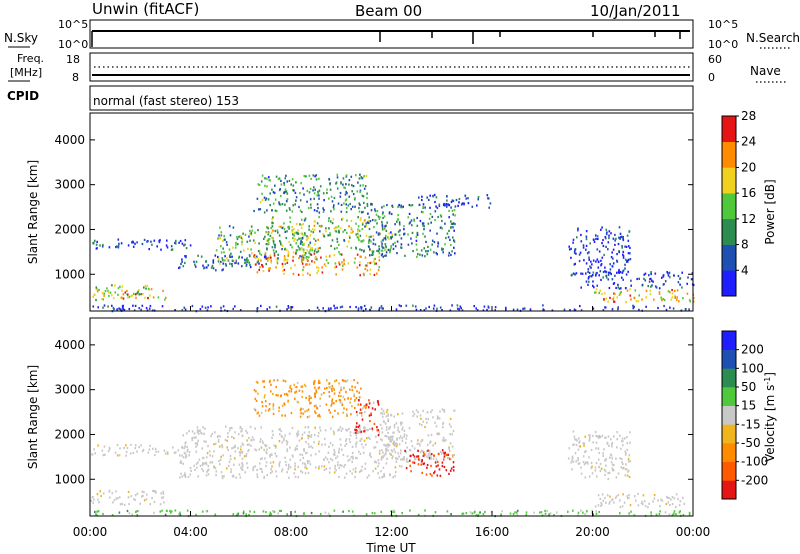 The image size is (800, 554). Describe the element at coordinates (729, 154) in the screenshot. I see `power-colorbar-swatch` at that location.